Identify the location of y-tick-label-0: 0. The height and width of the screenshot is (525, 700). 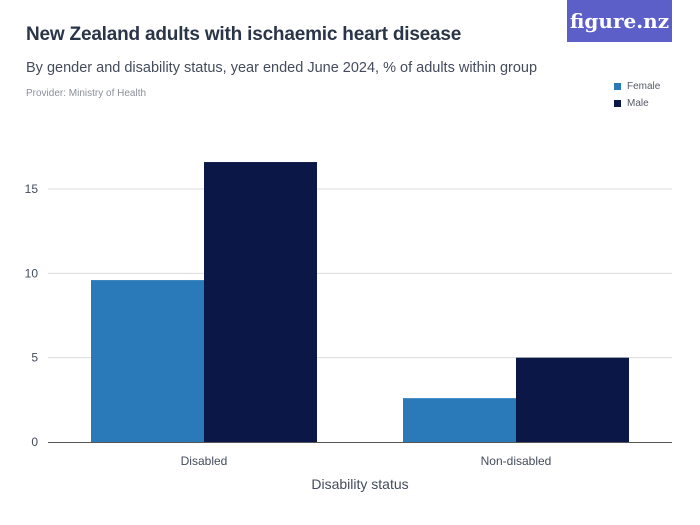
(34, 442).